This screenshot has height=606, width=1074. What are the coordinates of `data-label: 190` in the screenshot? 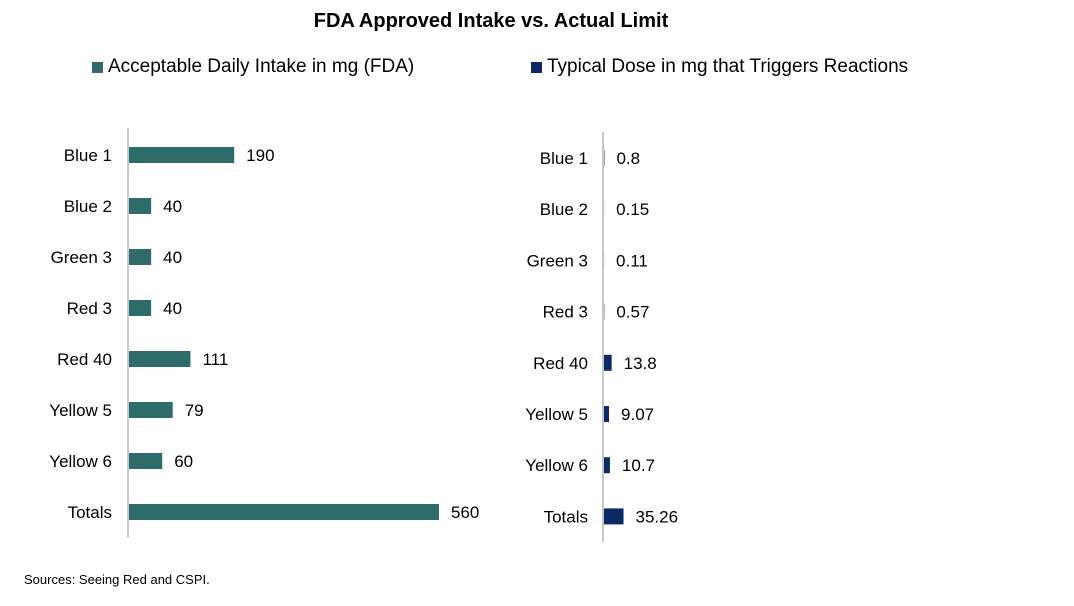 It's located at (260, 155).